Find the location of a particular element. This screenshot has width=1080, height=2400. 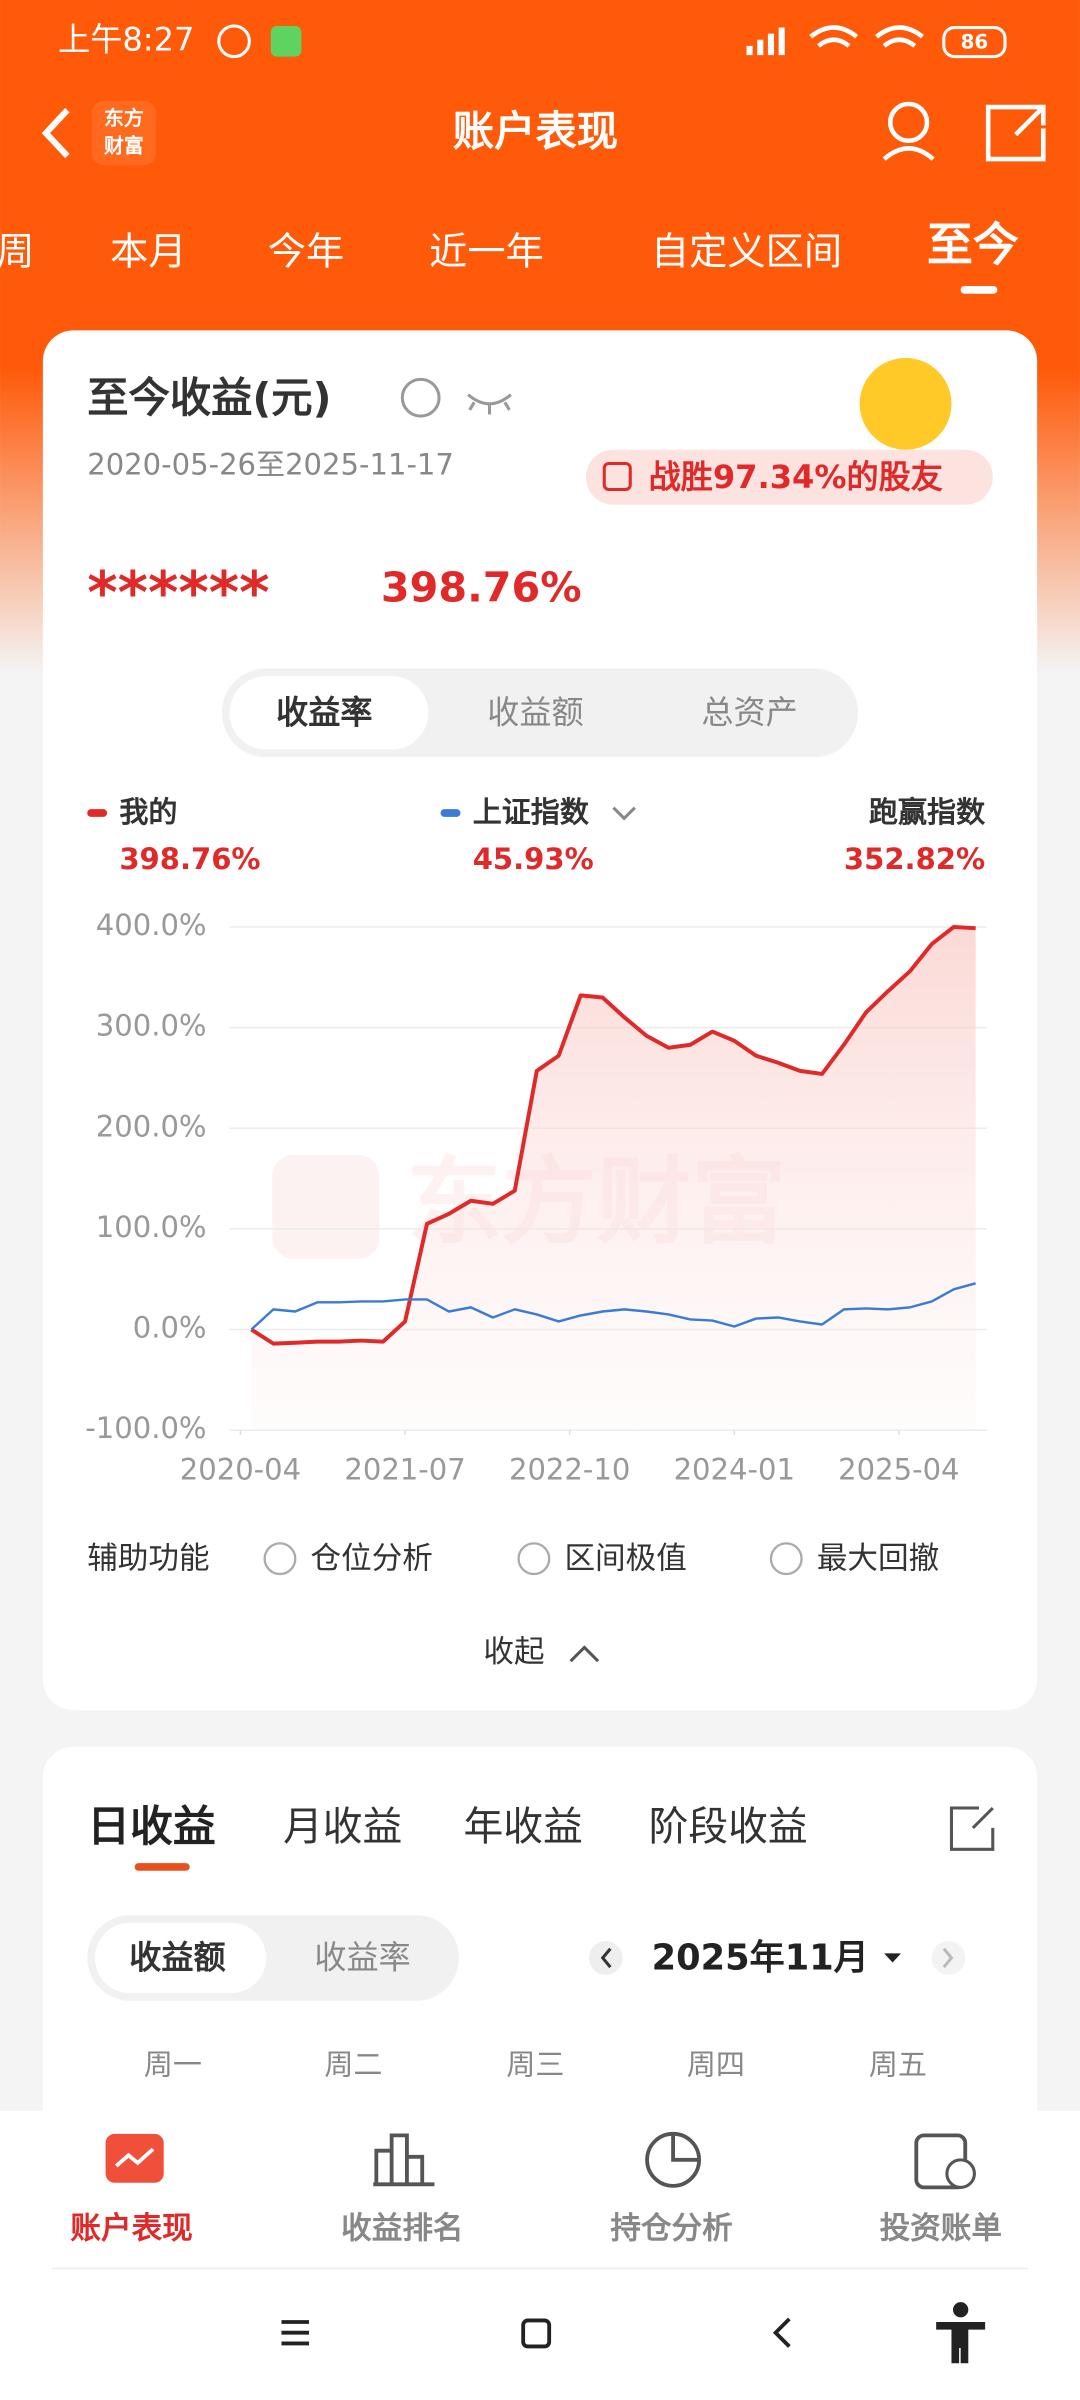

battery is located at coordinates (974, 42).